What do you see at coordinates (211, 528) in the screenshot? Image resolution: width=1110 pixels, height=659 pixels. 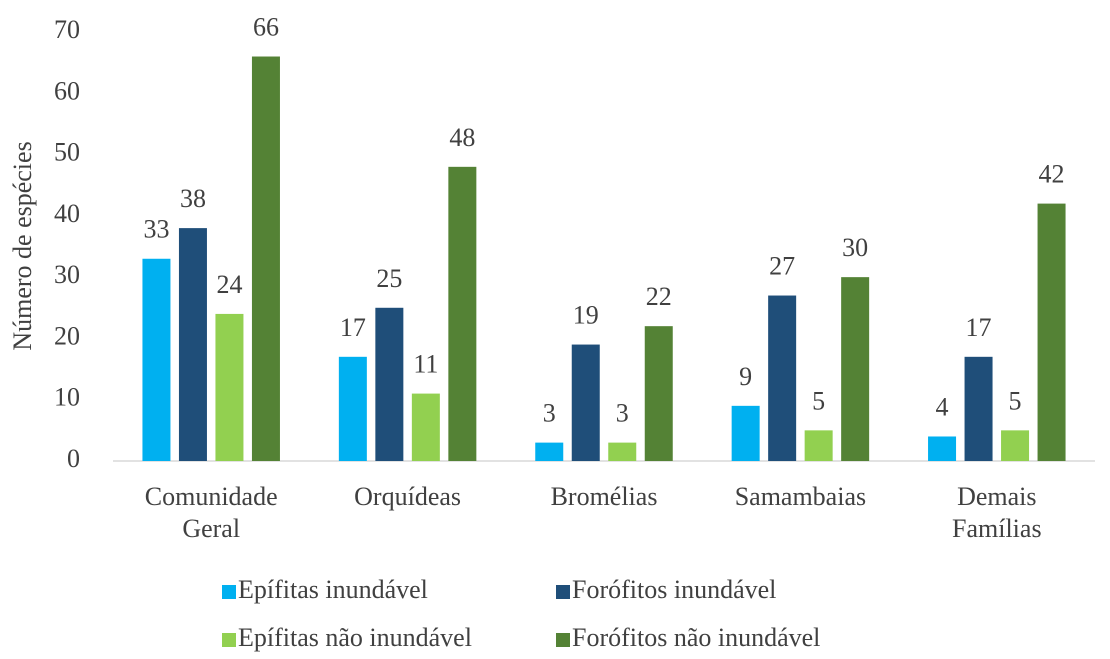 I see `x-tick-label-line: Geral` at bounding box center [211, 528].